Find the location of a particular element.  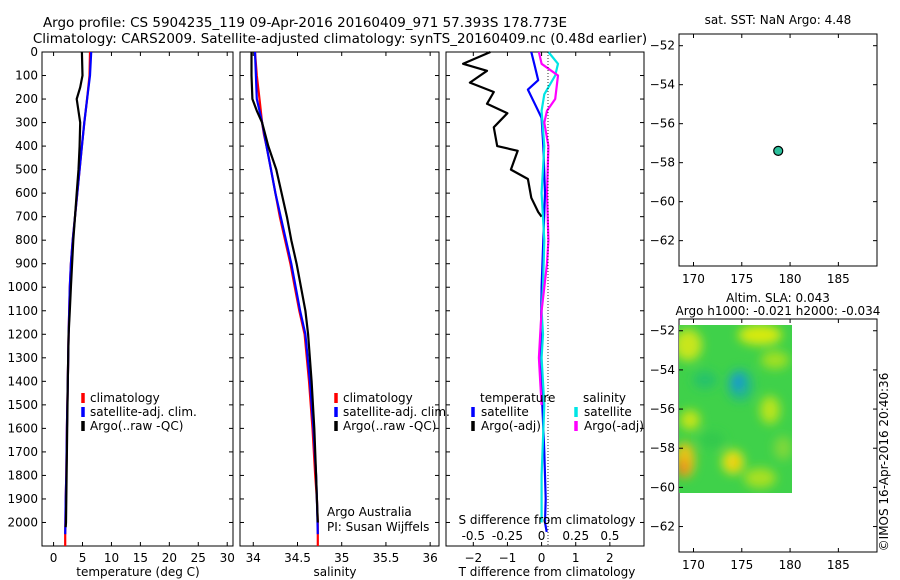

depth-tick-label: 1500 is located at coordinates (22, 405).